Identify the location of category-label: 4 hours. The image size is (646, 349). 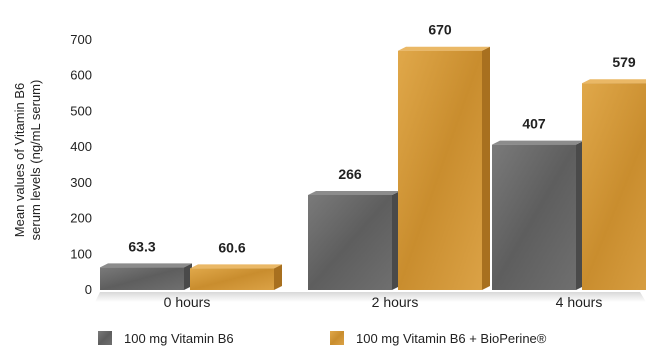
(579, 302).